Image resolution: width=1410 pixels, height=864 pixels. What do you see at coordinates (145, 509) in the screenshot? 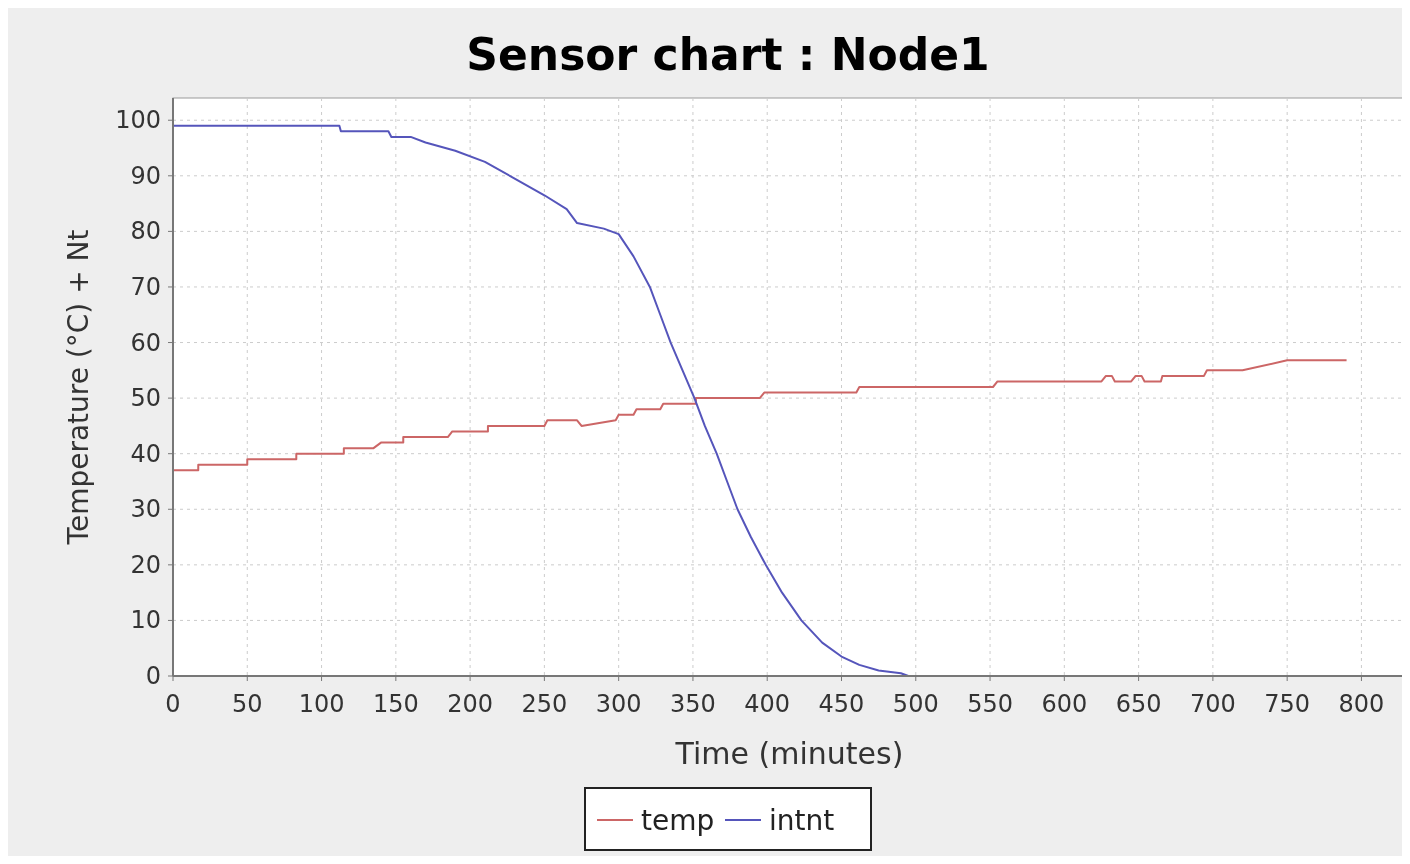
I see `y-tick-label: 30` at bounding box center [145, 509].